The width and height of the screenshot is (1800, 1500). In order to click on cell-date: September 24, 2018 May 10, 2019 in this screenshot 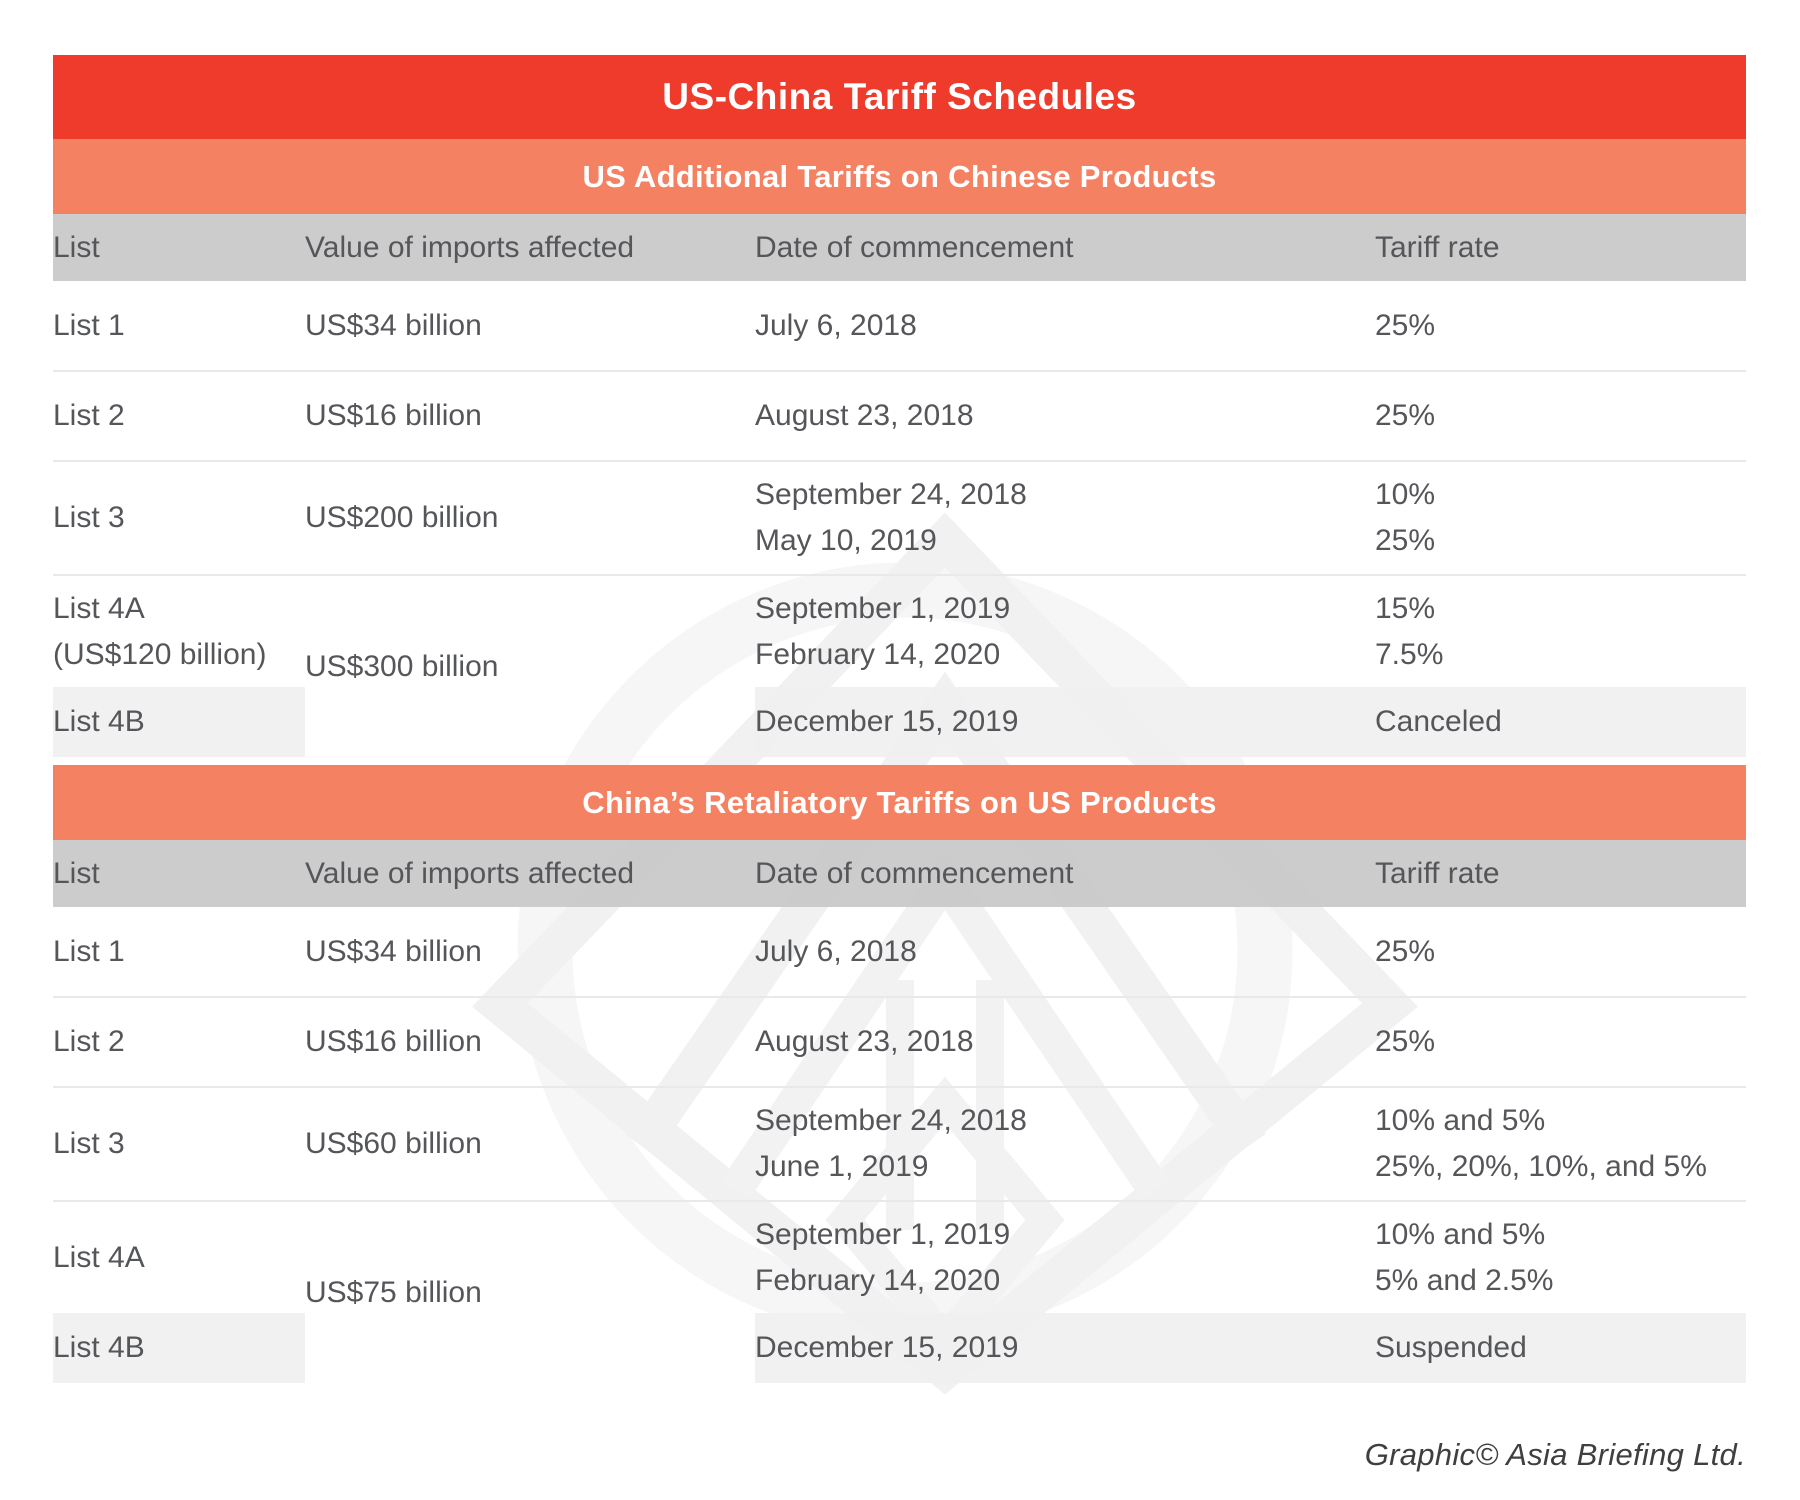, I will do `click(1065, 518)`.